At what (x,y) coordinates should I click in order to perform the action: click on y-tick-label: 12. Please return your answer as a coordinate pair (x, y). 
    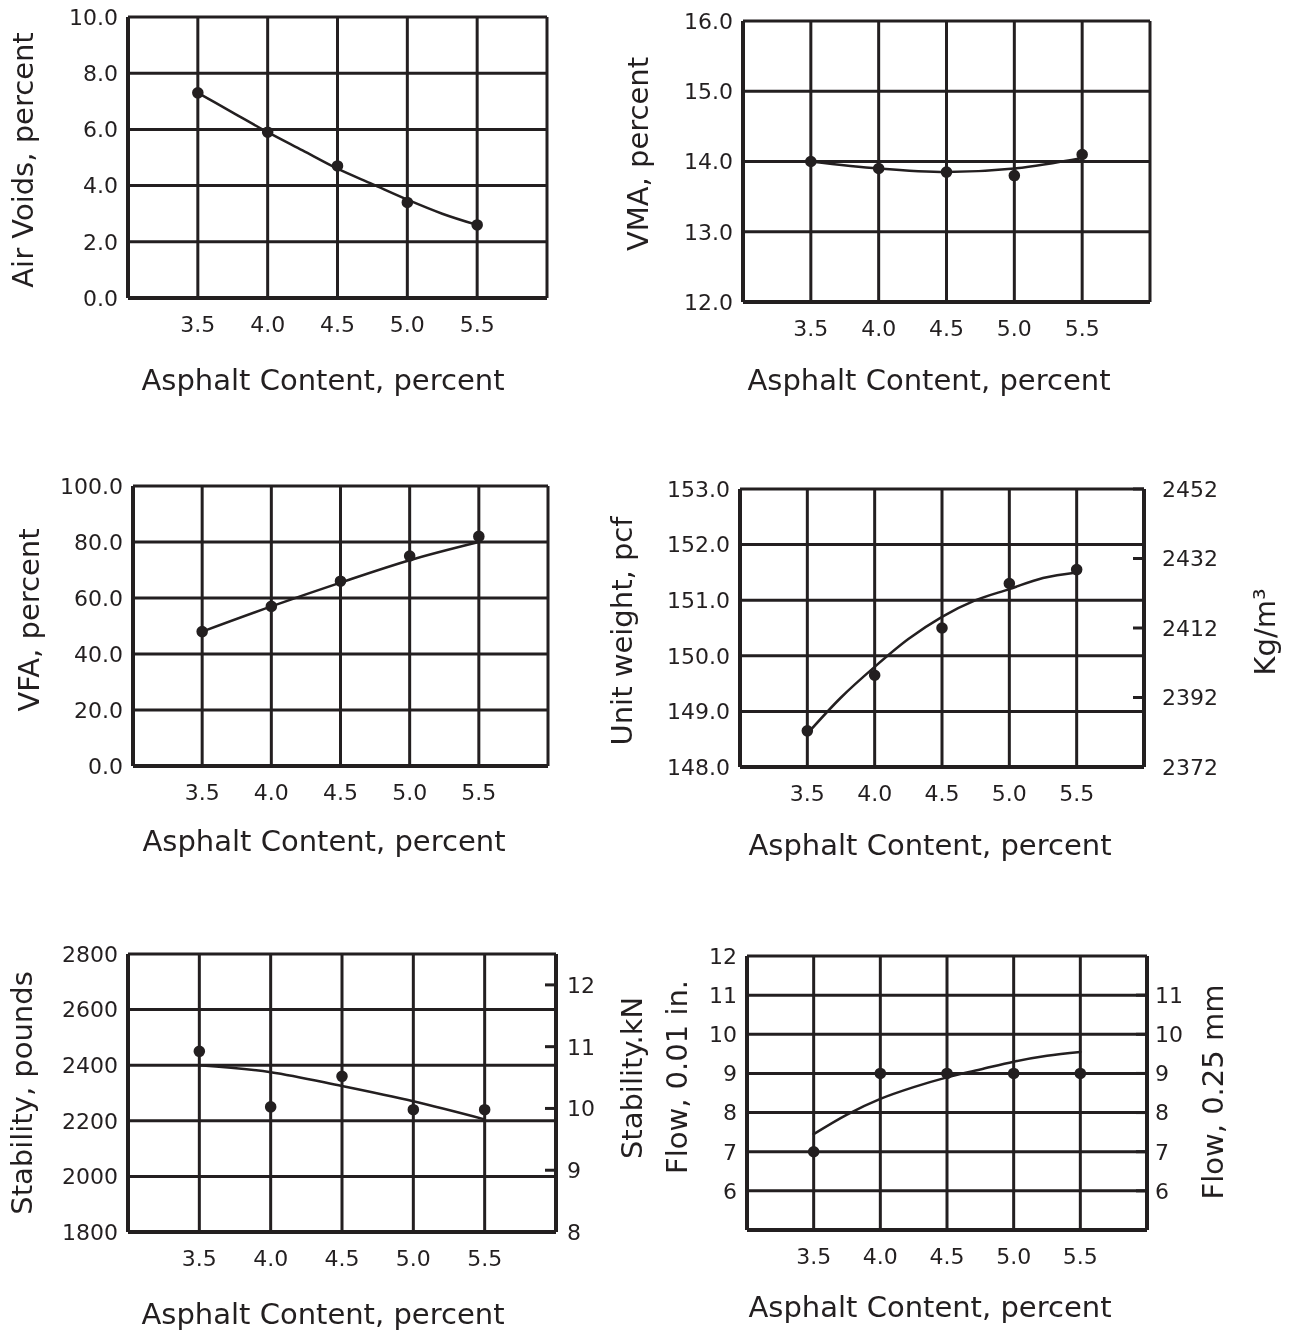
    Looking at the image, I should click on (723, 956).